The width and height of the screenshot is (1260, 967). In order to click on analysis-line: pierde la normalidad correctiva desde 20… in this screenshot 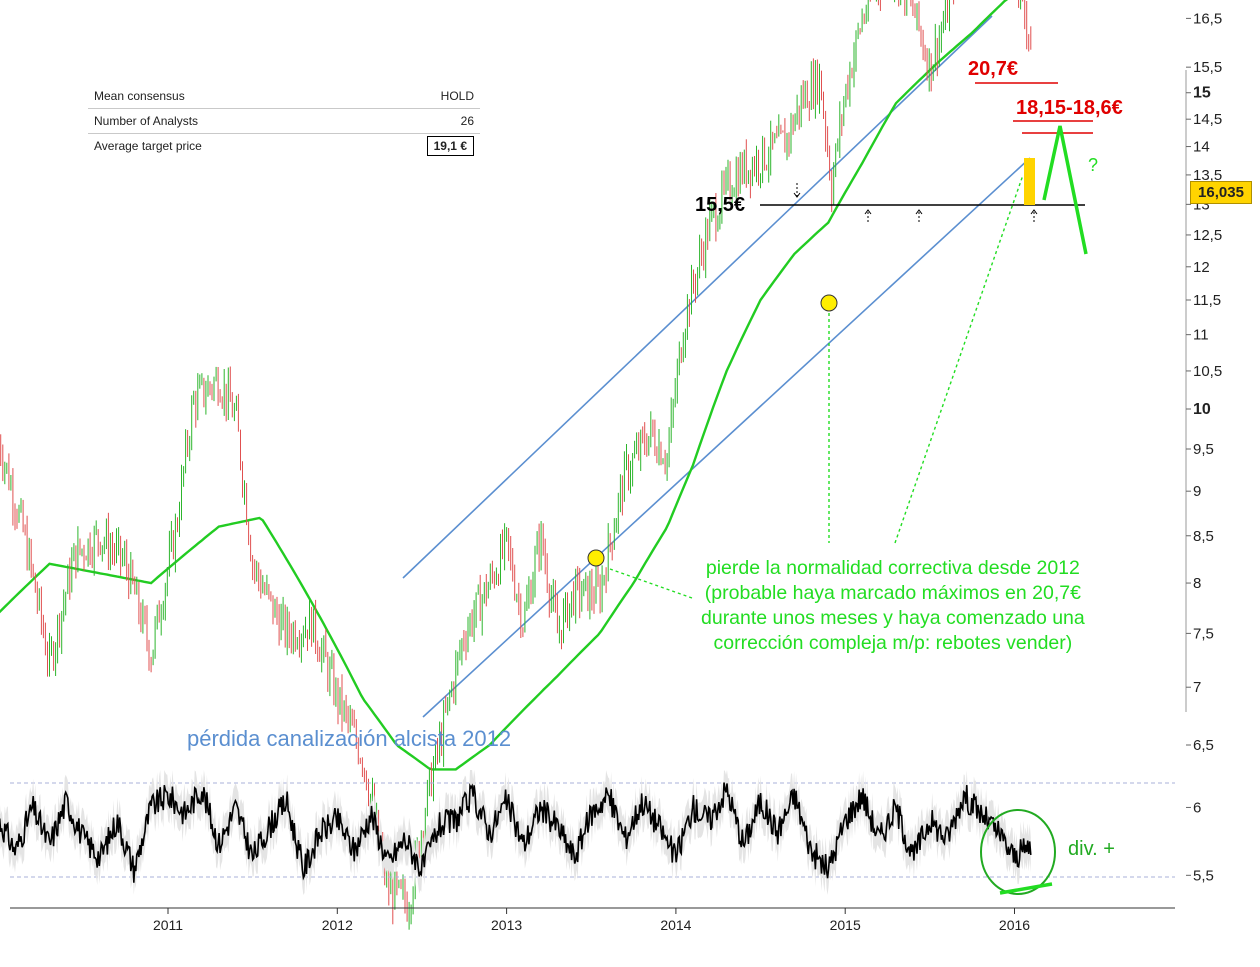, I will do `click(892, 568)`.